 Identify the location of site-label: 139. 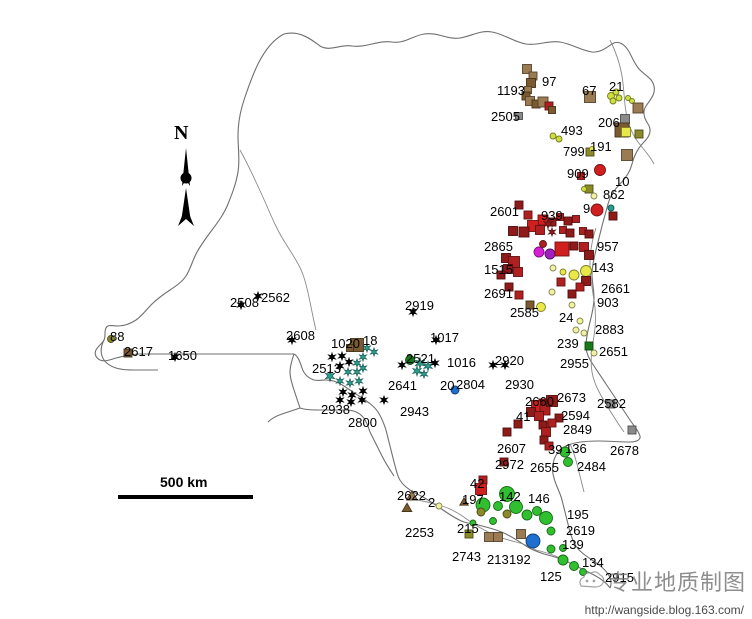
(573, 544).